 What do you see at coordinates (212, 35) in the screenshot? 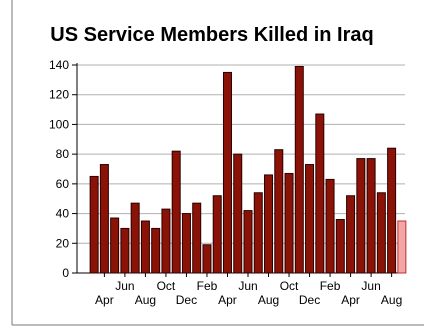
I see `chart-title: US Service Members Killed in Iraq` at bounding box center [212, 35].